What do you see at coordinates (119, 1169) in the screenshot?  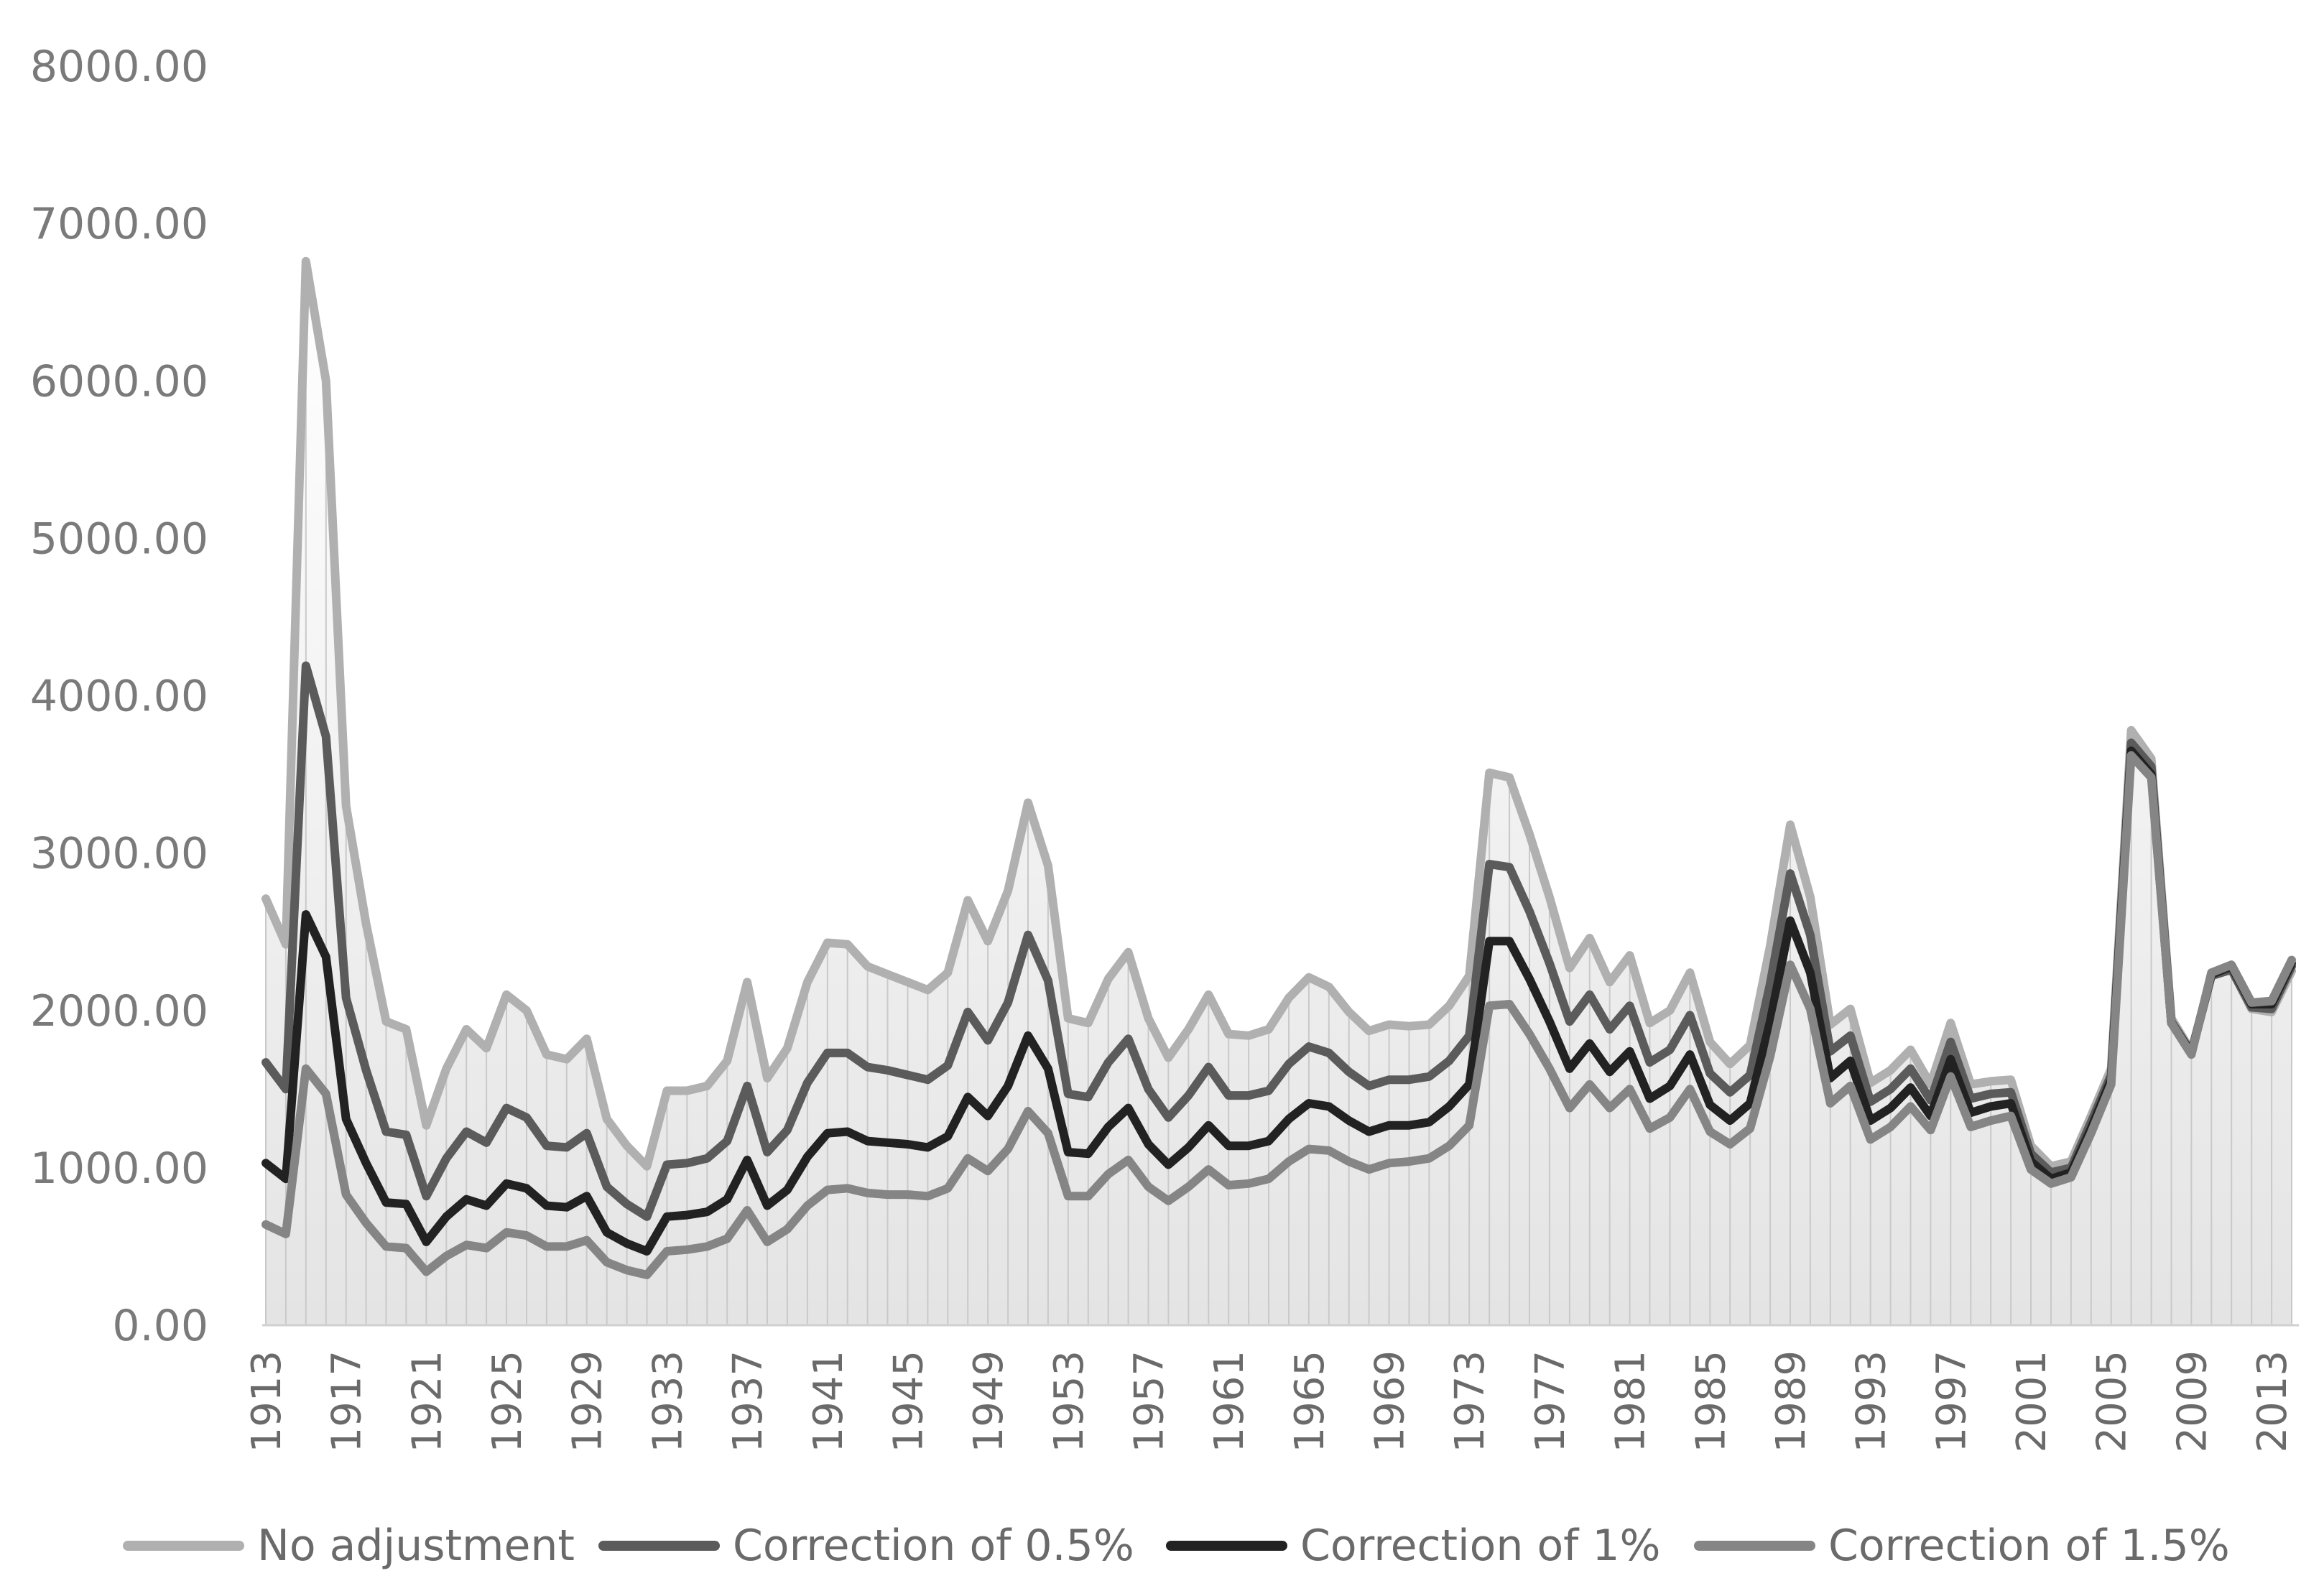 I see `y-tick-label: 1000.00` at bounding box center [119, 1169].